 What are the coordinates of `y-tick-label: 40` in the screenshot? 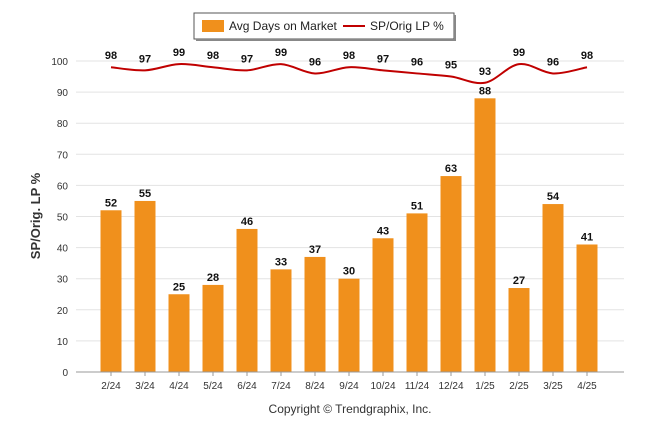 It's located at (63, 249).